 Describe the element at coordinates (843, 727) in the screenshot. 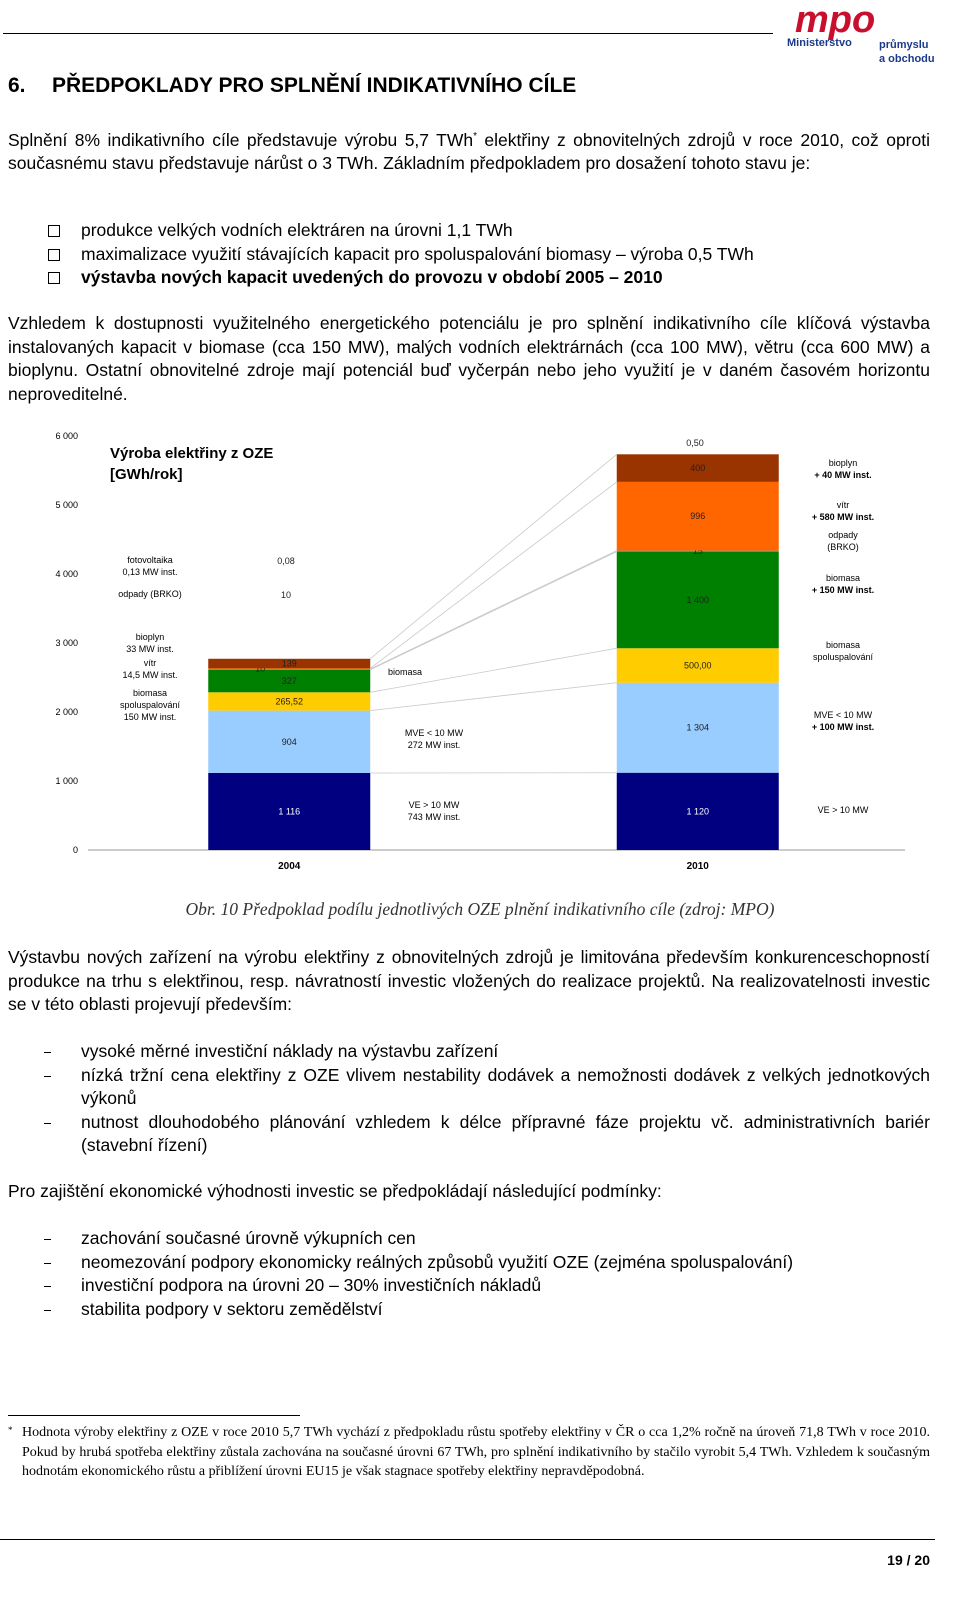

I see `annotation: + 100 MW inst.` at that location.